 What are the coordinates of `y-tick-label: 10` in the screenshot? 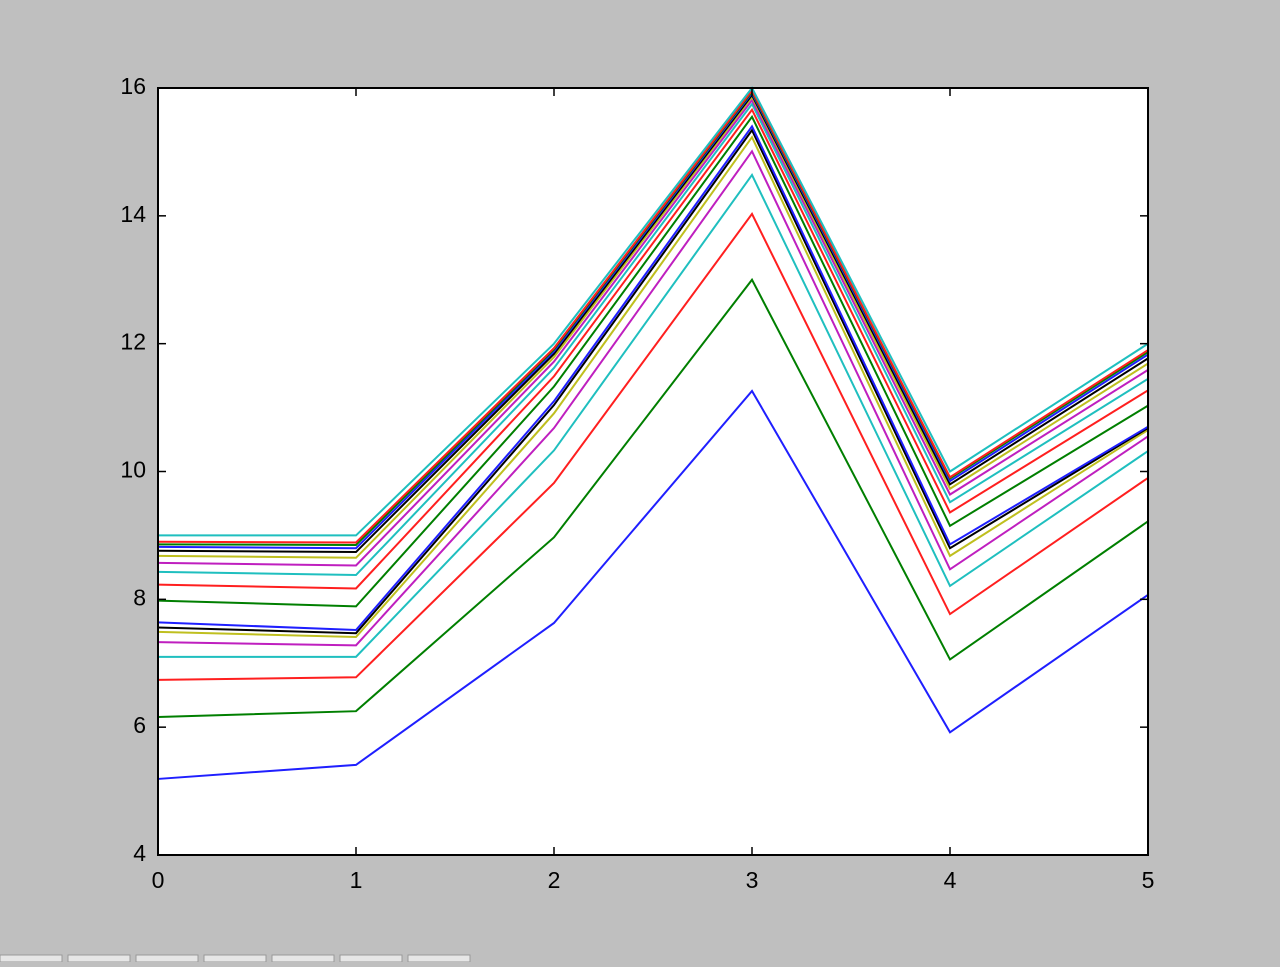 It's located at (133, 470).